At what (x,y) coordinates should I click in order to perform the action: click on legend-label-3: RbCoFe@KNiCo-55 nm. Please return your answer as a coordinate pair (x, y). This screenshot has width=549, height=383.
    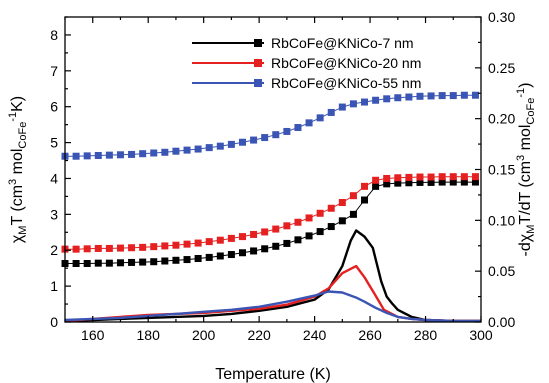
    Looking at the image, I should click on (346, 83).